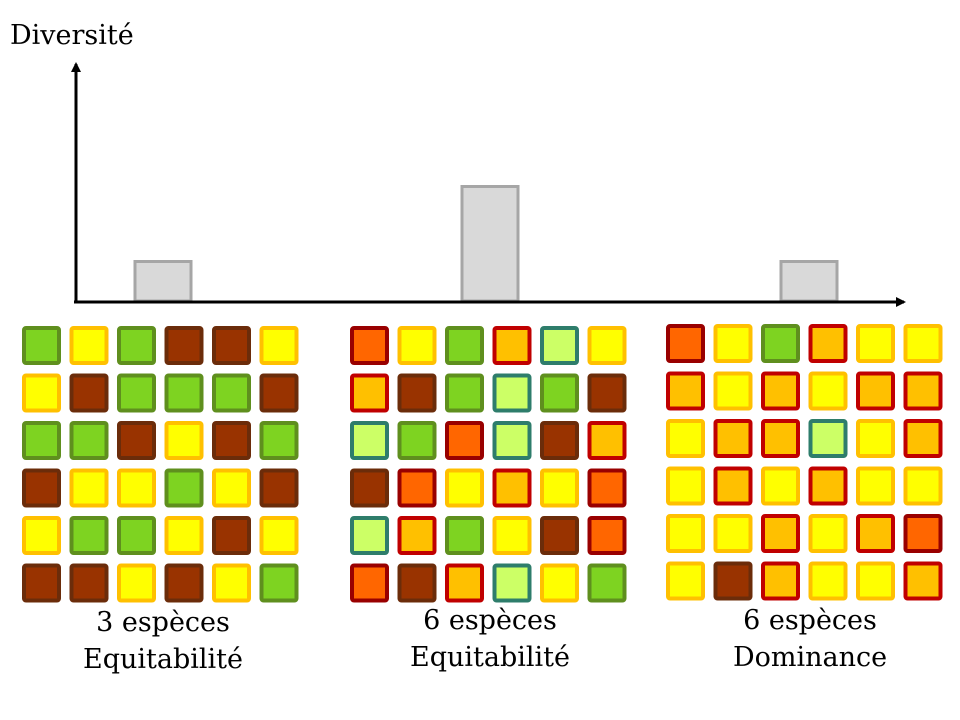 The width and height of the screenshot is (960, 720). What do you see at coordinates (810, 639) in the screenshot?
I see `caption-community-3: 6 espèces Dominance` at bounding box center [810, 639].